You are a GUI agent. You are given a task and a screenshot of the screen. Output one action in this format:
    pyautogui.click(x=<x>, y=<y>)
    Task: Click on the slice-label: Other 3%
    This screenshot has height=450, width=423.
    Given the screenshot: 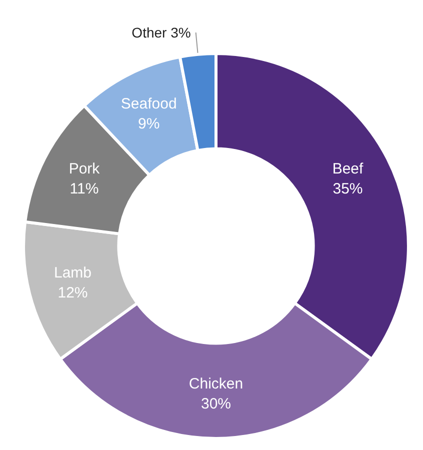 What is the action you would take?
    pyautogui.click(x=161, y=32)
    